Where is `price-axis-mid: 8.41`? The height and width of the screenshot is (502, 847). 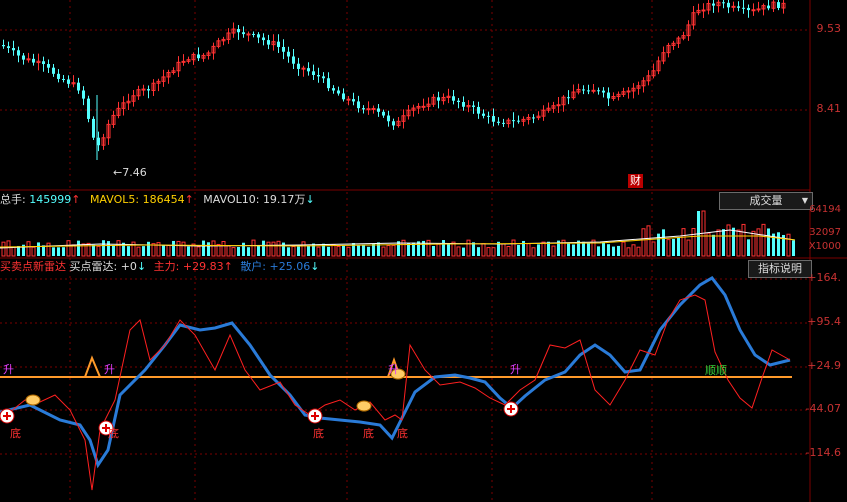 price-axis-mid: 8.41 is located at coordinates (829, 108).